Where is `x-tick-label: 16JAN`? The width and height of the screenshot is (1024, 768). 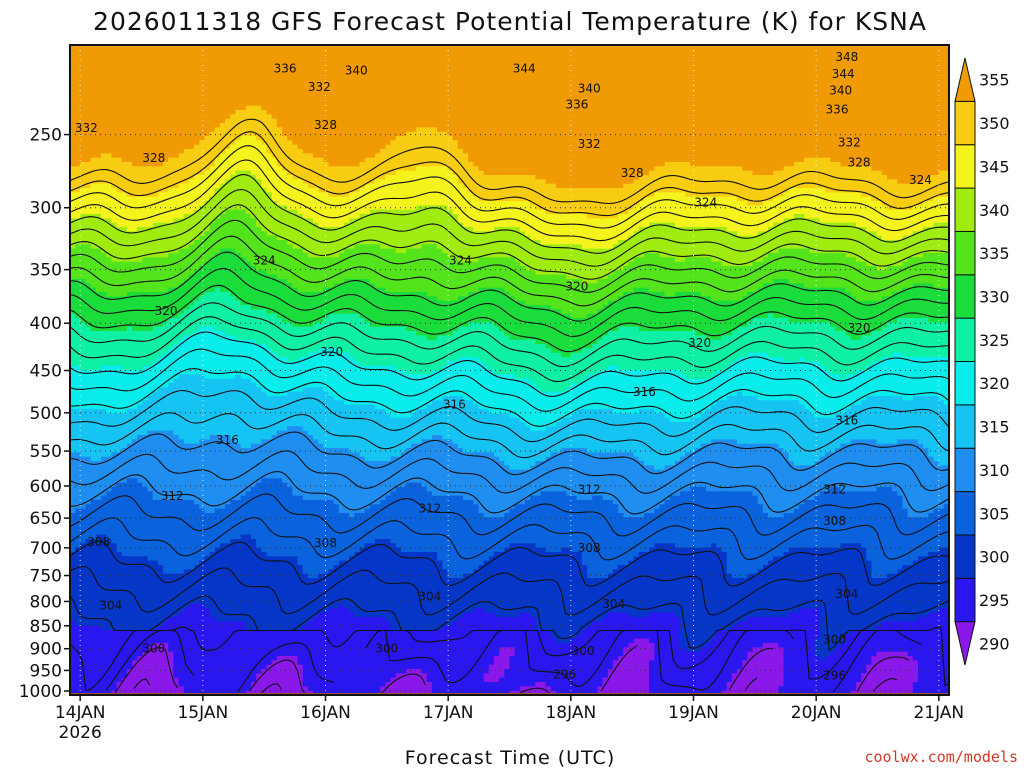 x-tick-label: 16JAN is located at coordinates (325, 713).